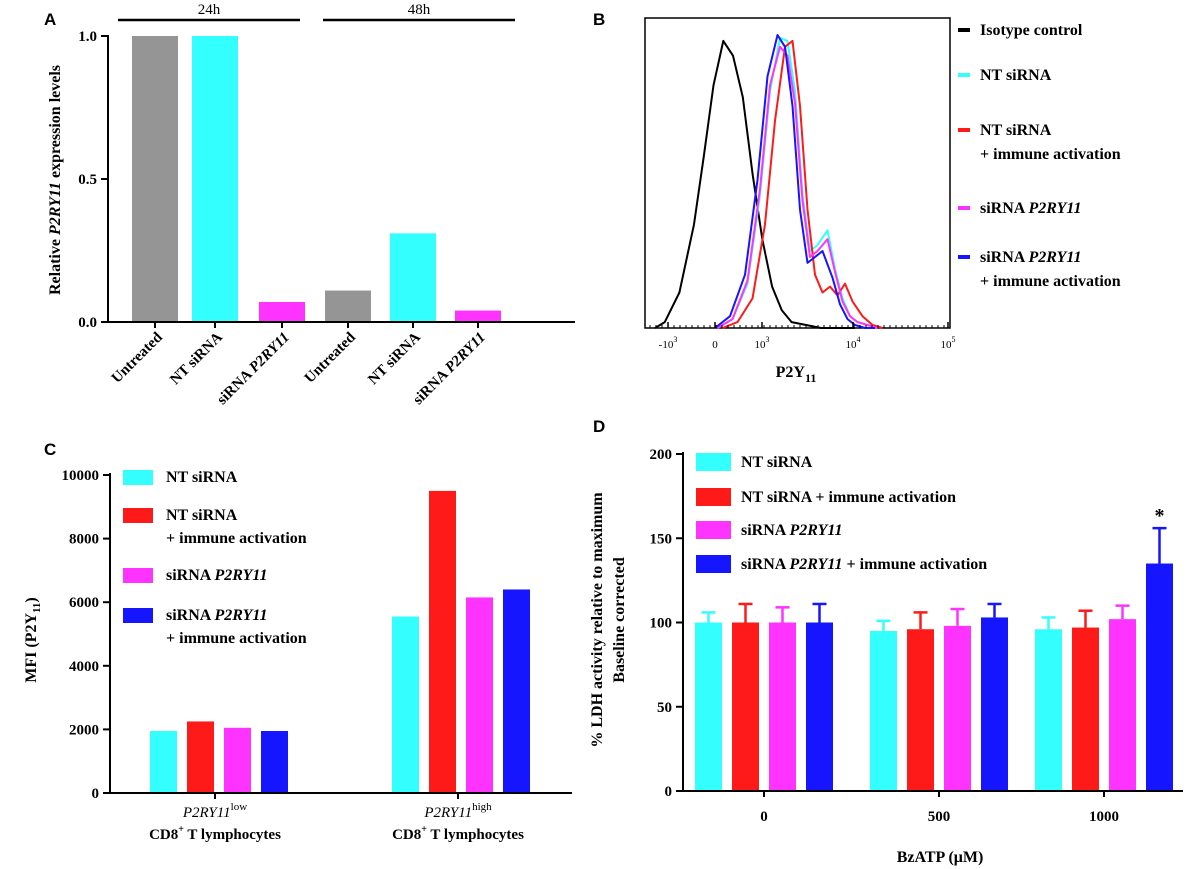 Image resolution: width=1196 pixels, height=869 pixels. Describe the element at coordinates (661, 455) in the screenshot. I see `d-ytick-label: 200` at that location.